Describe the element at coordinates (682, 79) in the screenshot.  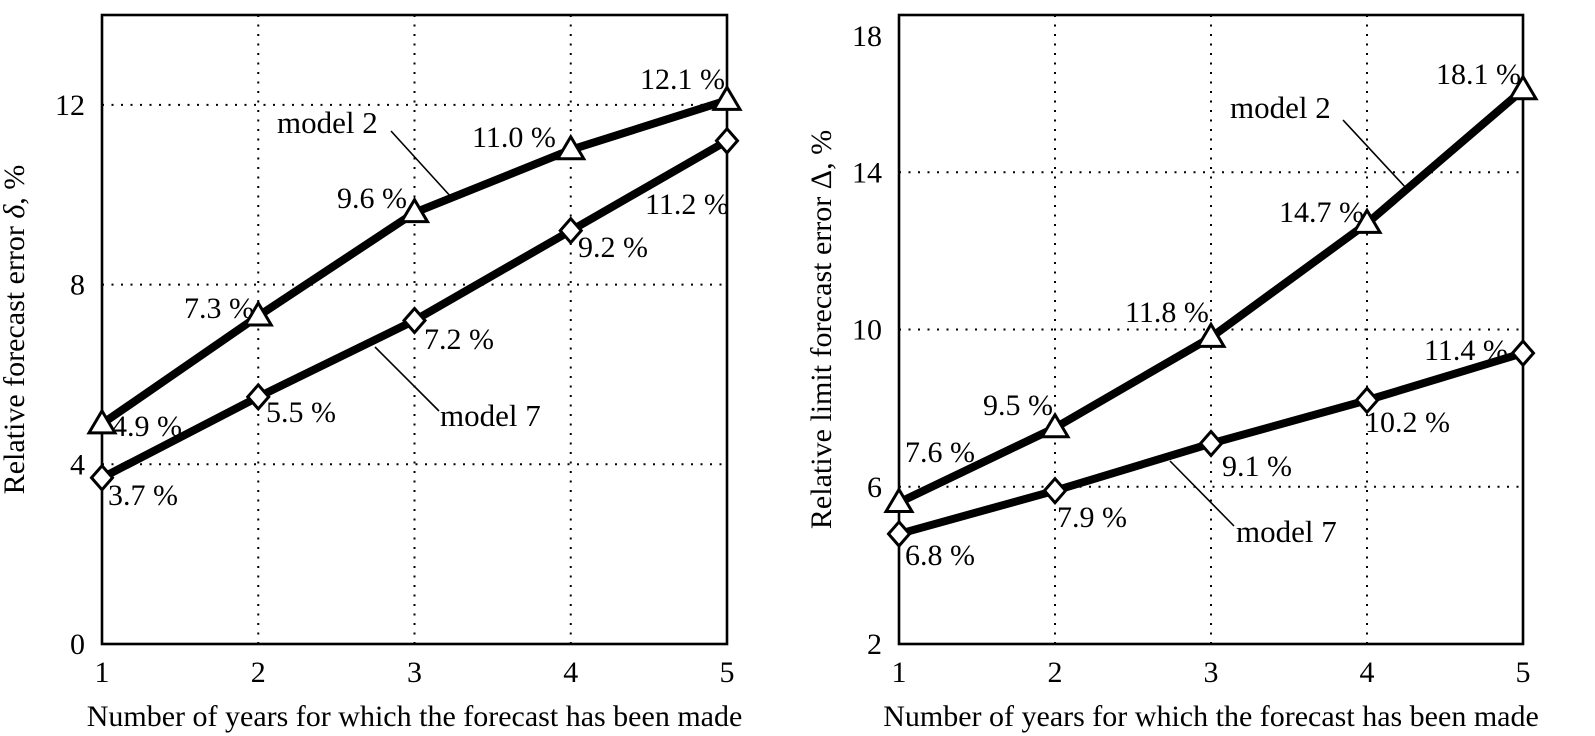
I see `value-label: 12.1 %` at that location.